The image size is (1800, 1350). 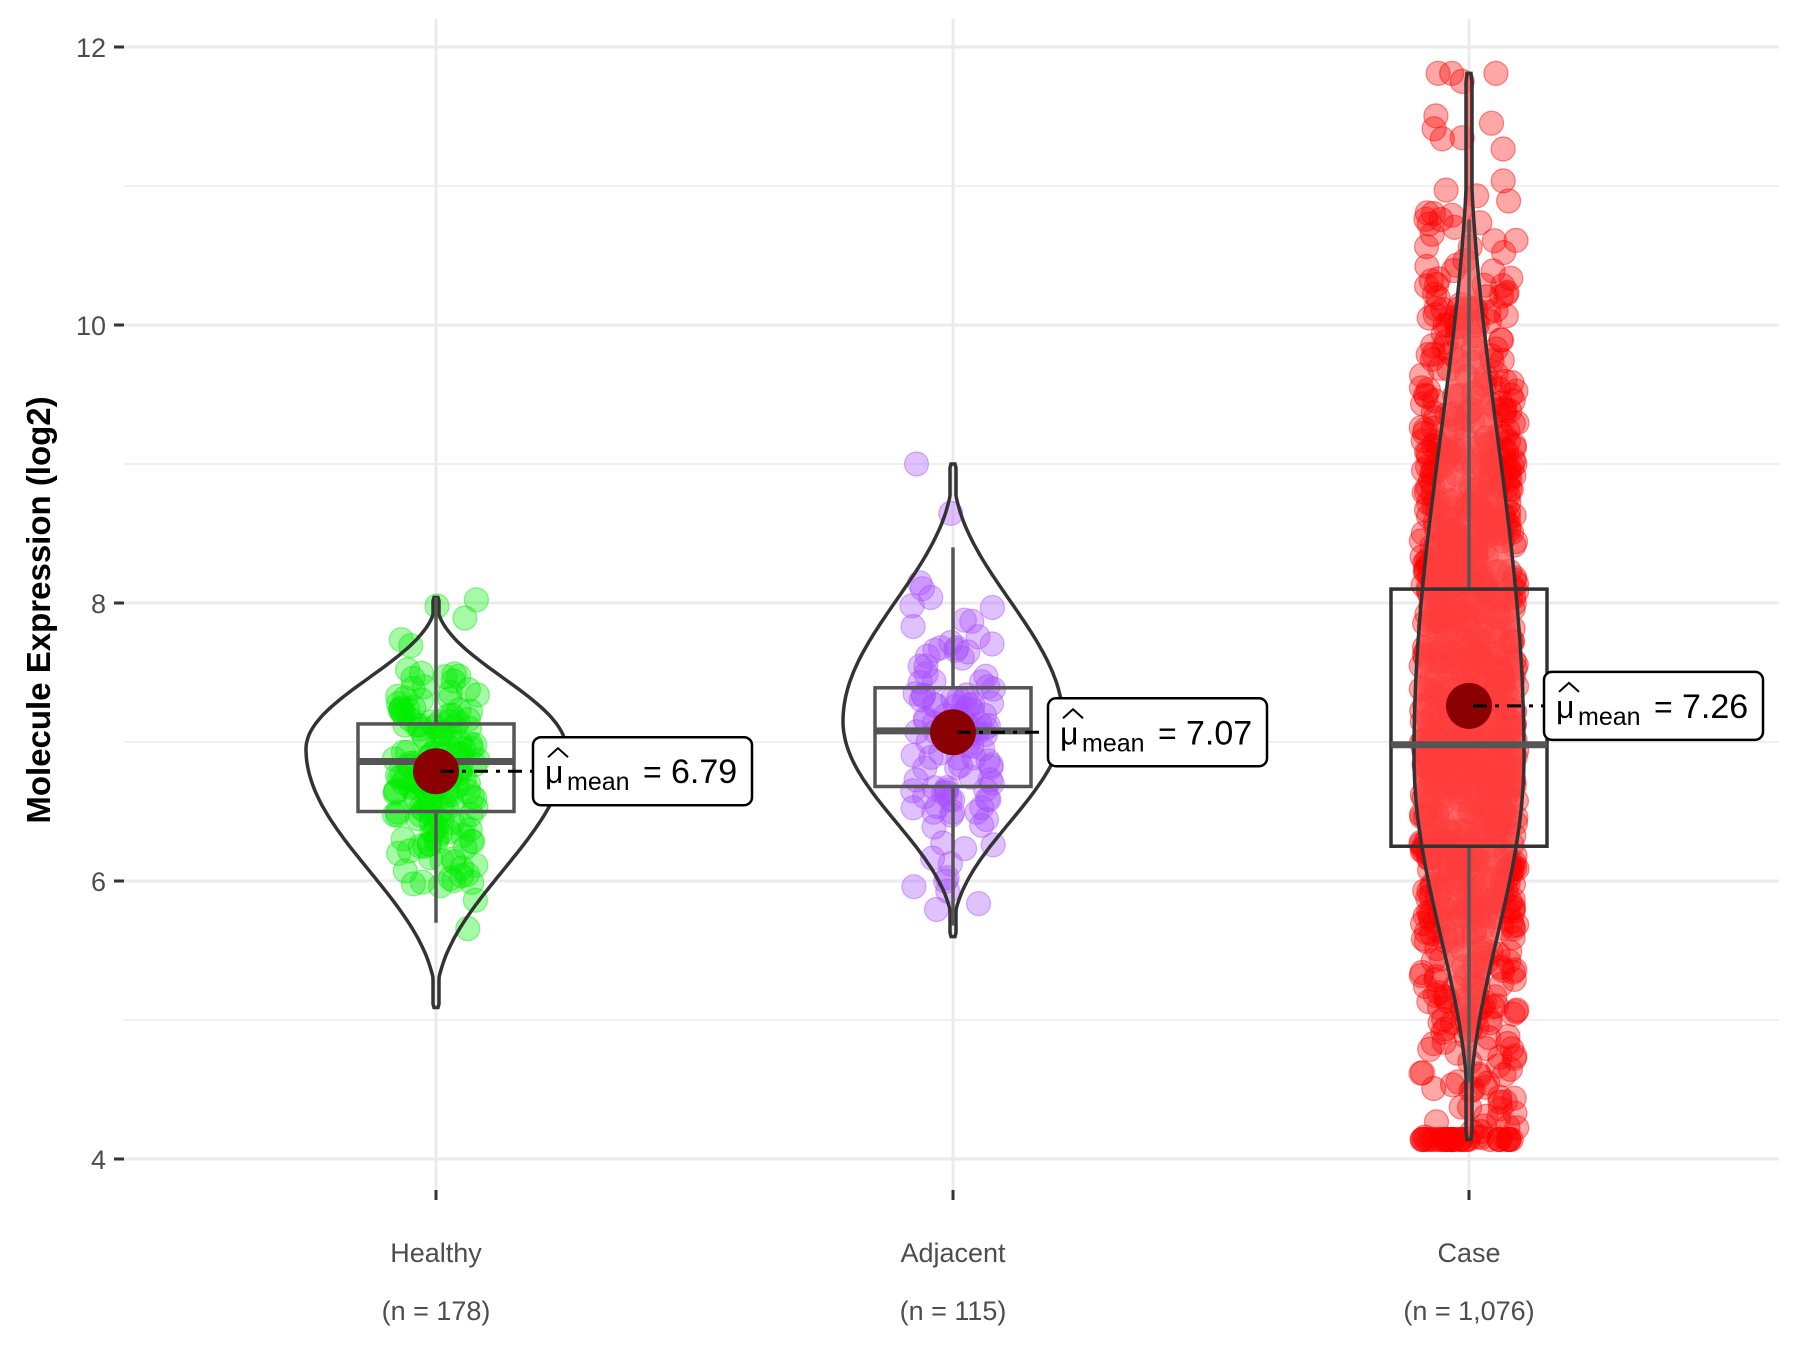 I want to click on box-adjacent, so click(x=953, y=737).